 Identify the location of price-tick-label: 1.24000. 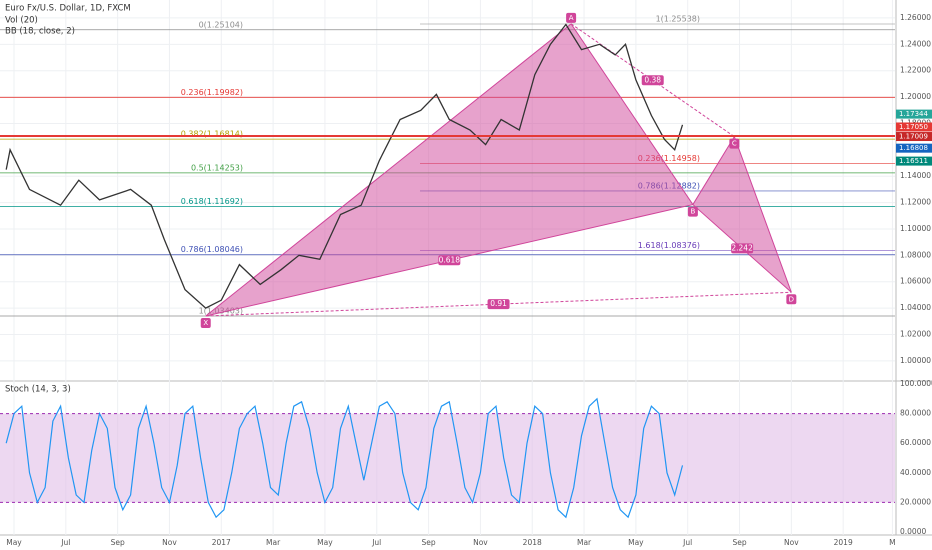
(915, 43).